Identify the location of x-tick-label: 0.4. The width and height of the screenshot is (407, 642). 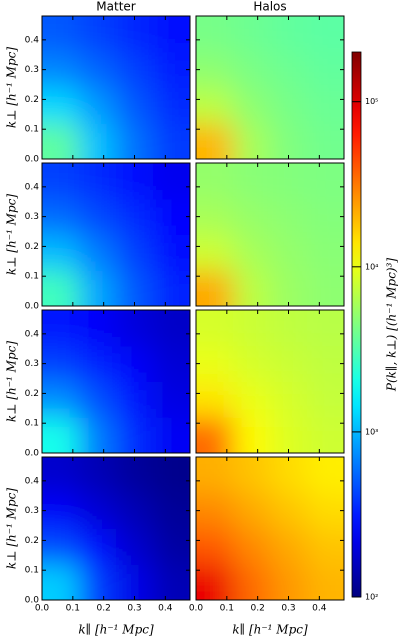
(319, 609).